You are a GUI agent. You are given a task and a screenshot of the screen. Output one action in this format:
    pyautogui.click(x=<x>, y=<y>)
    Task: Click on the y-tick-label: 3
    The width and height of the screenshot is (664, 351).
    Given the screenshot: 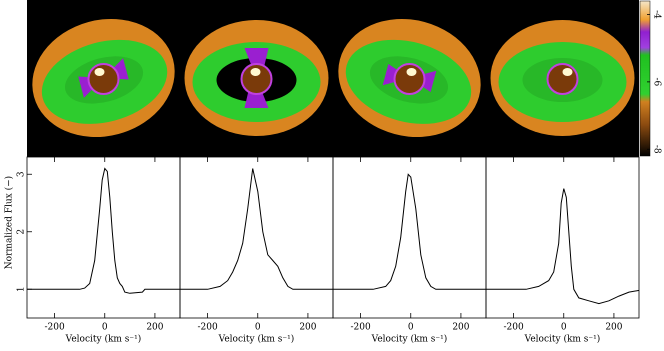 What is the action you would take?
    pyautogui.click(x=22, y=174)
    